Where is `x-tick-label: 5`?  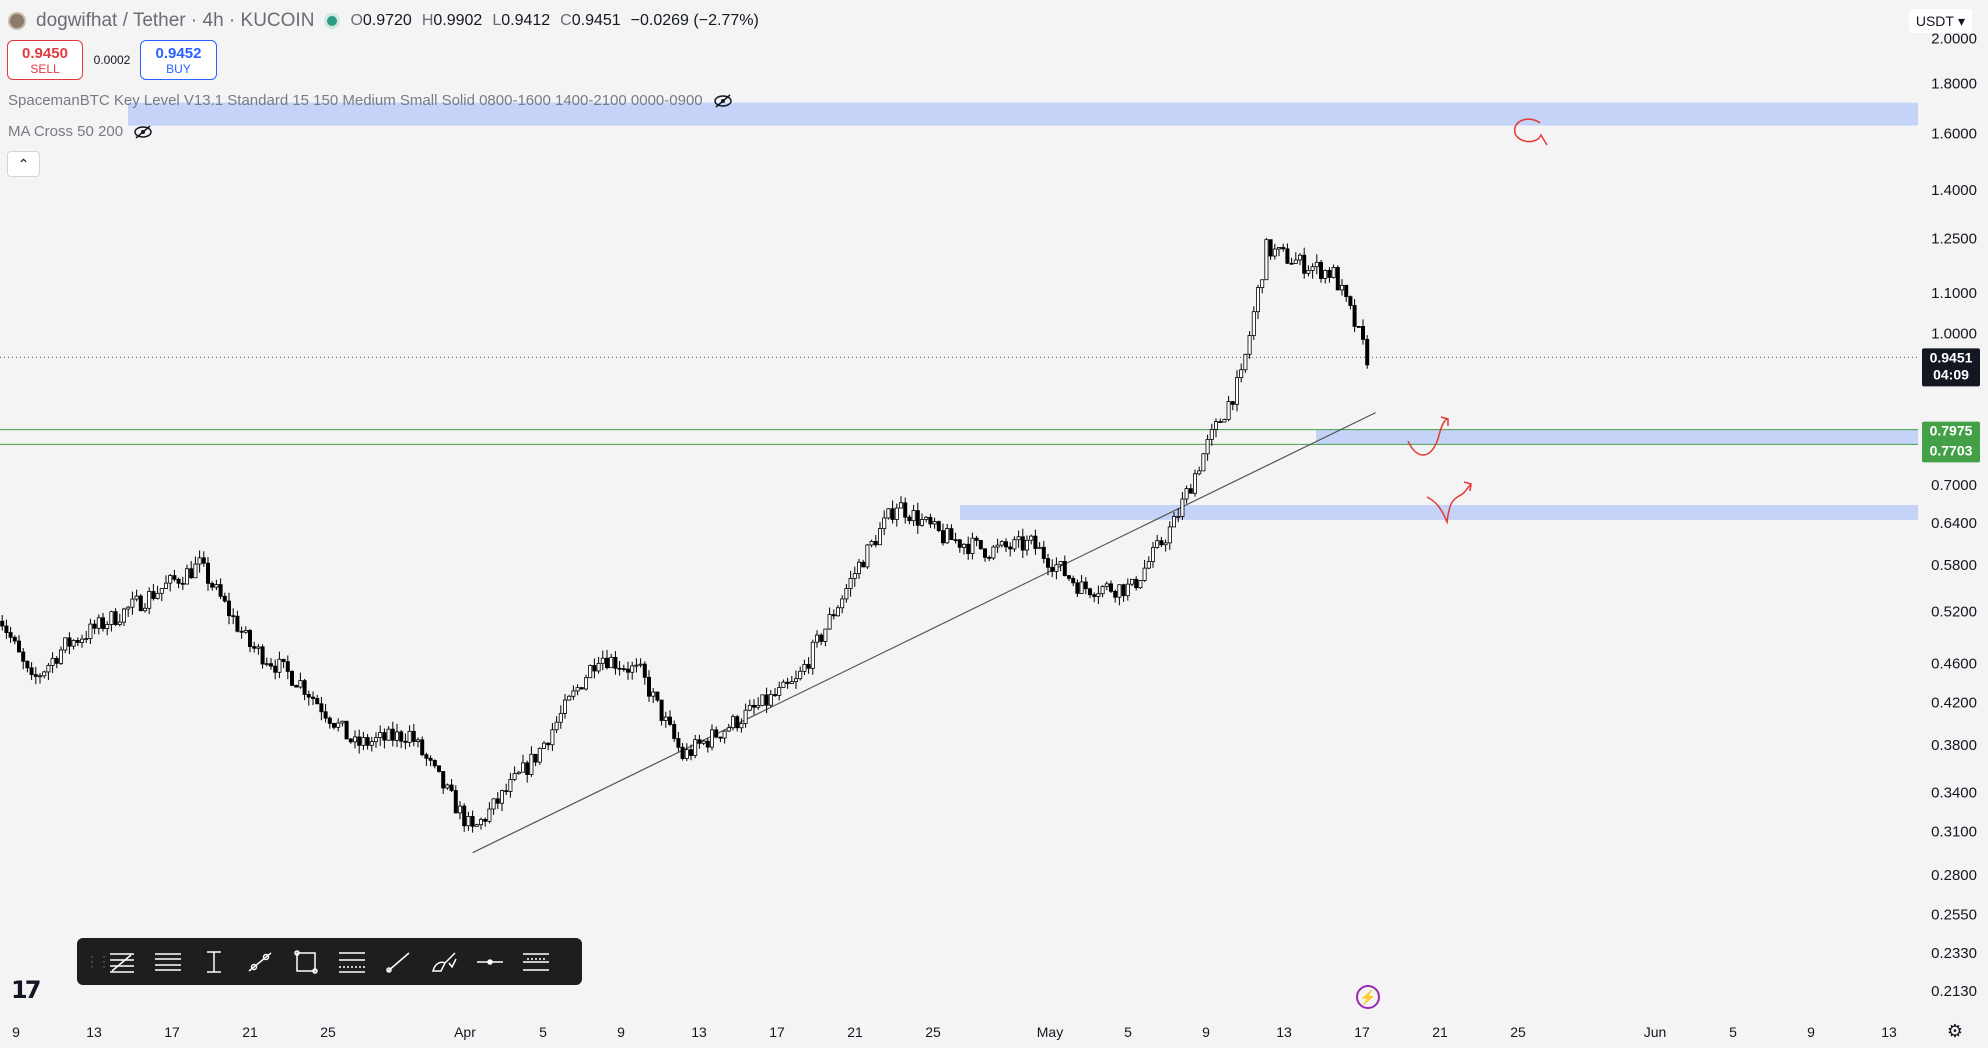
x-tick-label: 5 is located at coordinates (543, 1032).